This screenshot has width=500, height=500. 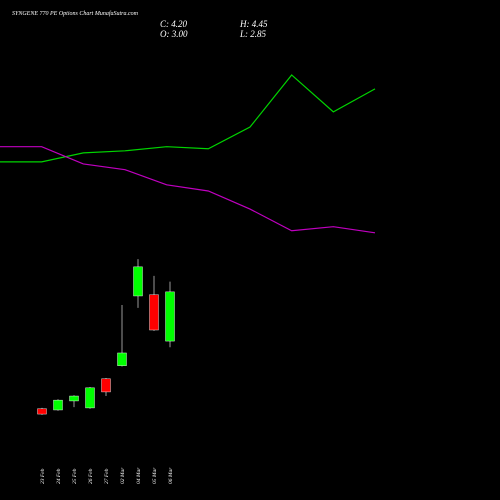 What do you see at coordinates (174, 24) in the screenshot?
I see `close-label: C: 4.20` at bounding box center [174, 24].